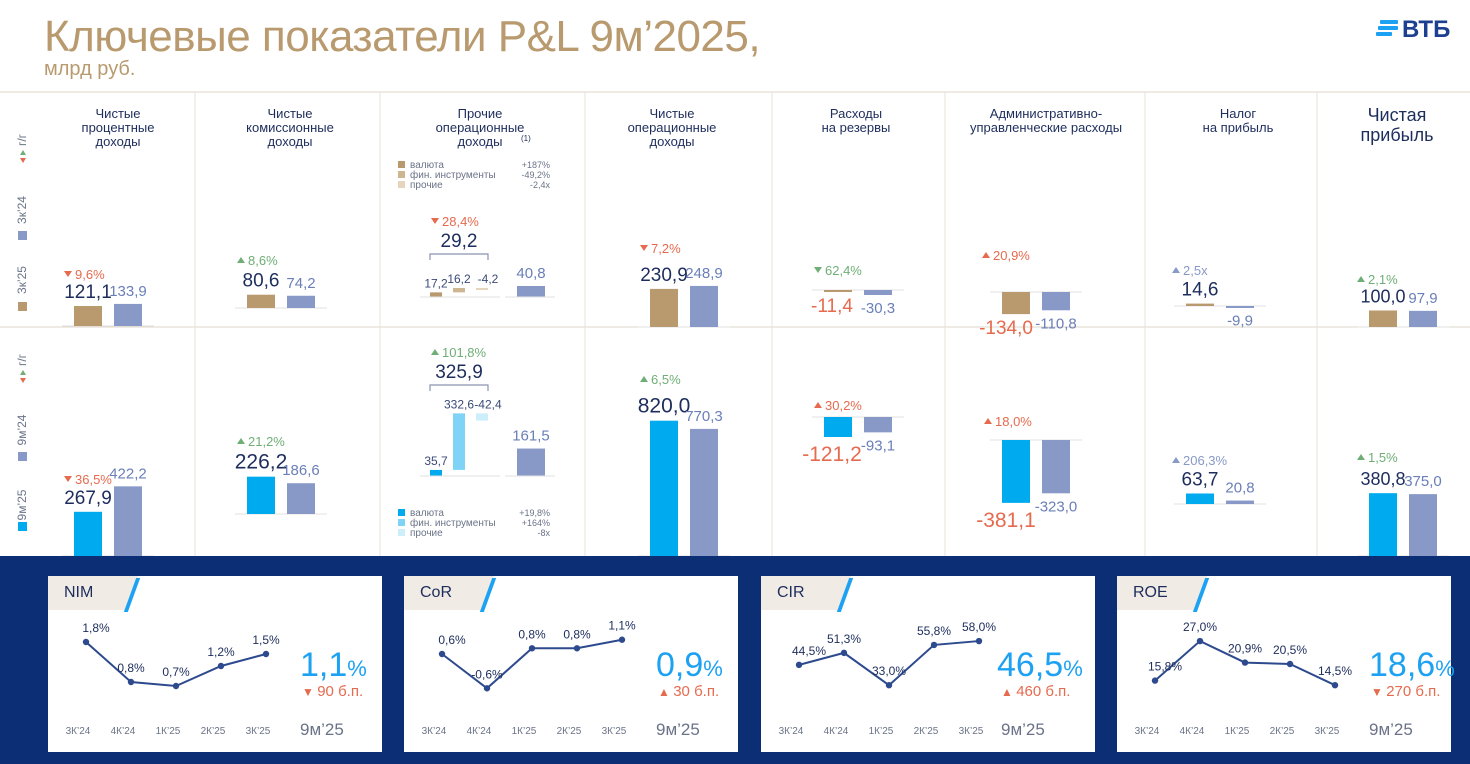 This screenshot has width=1470, height=764. I want to click on value-label-prior: -110,8, so click(1055, 323).